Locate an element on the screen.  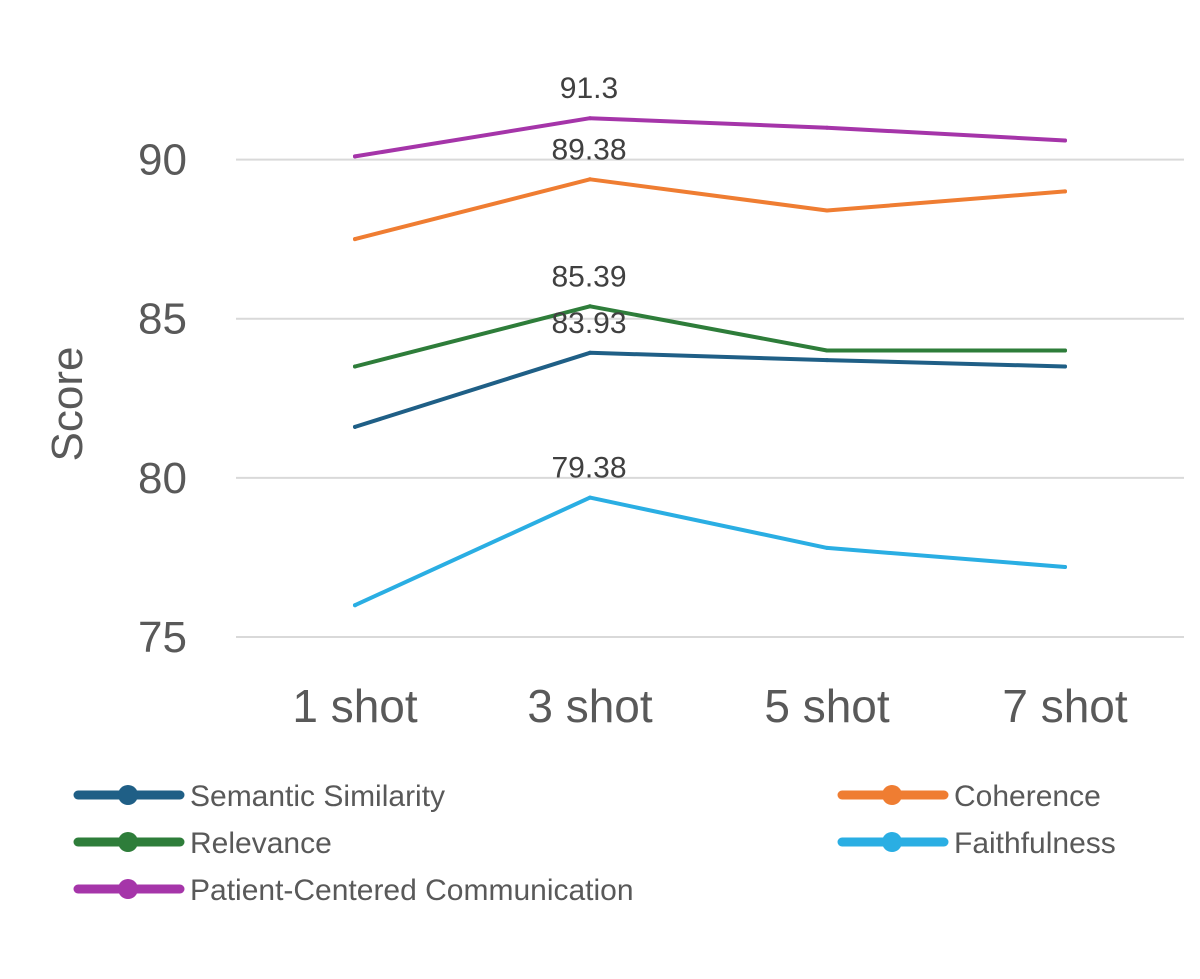
data-label-4-2: 79.38 is located at coordinates (588, 468).